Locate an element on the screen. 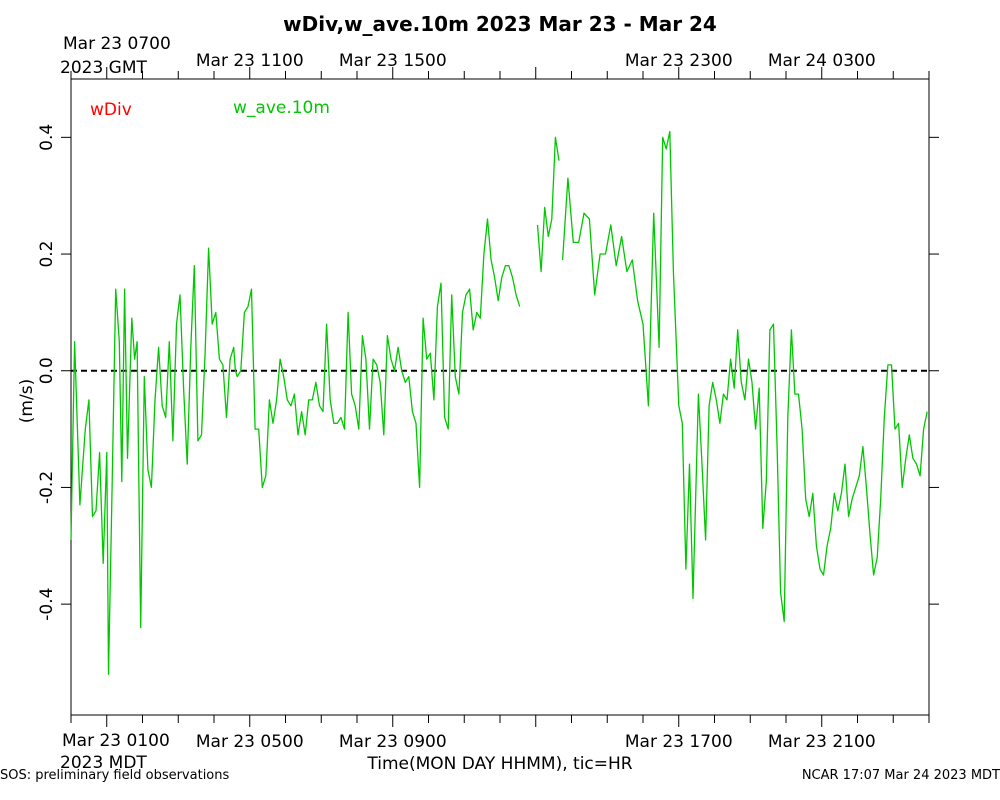 Image resolution: width=1000 pixels, height=800 pixels. bottom-axis-label-line2: 2023 MDT is located at coordinates (103, 763).